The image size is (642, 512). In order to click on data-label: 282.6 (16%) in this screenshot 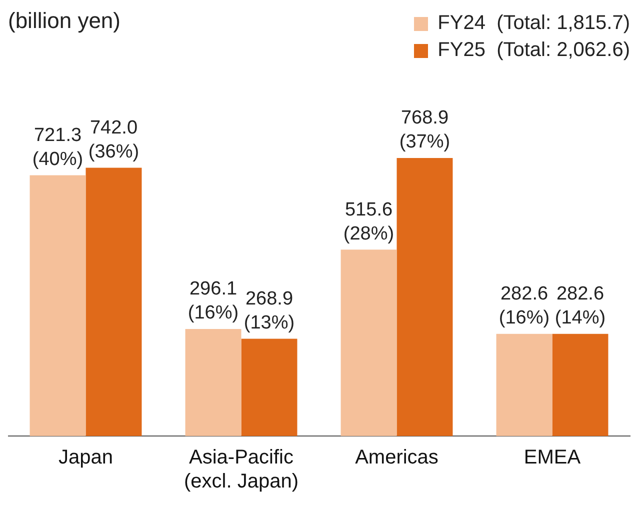, I will do `click(524, 306)`.